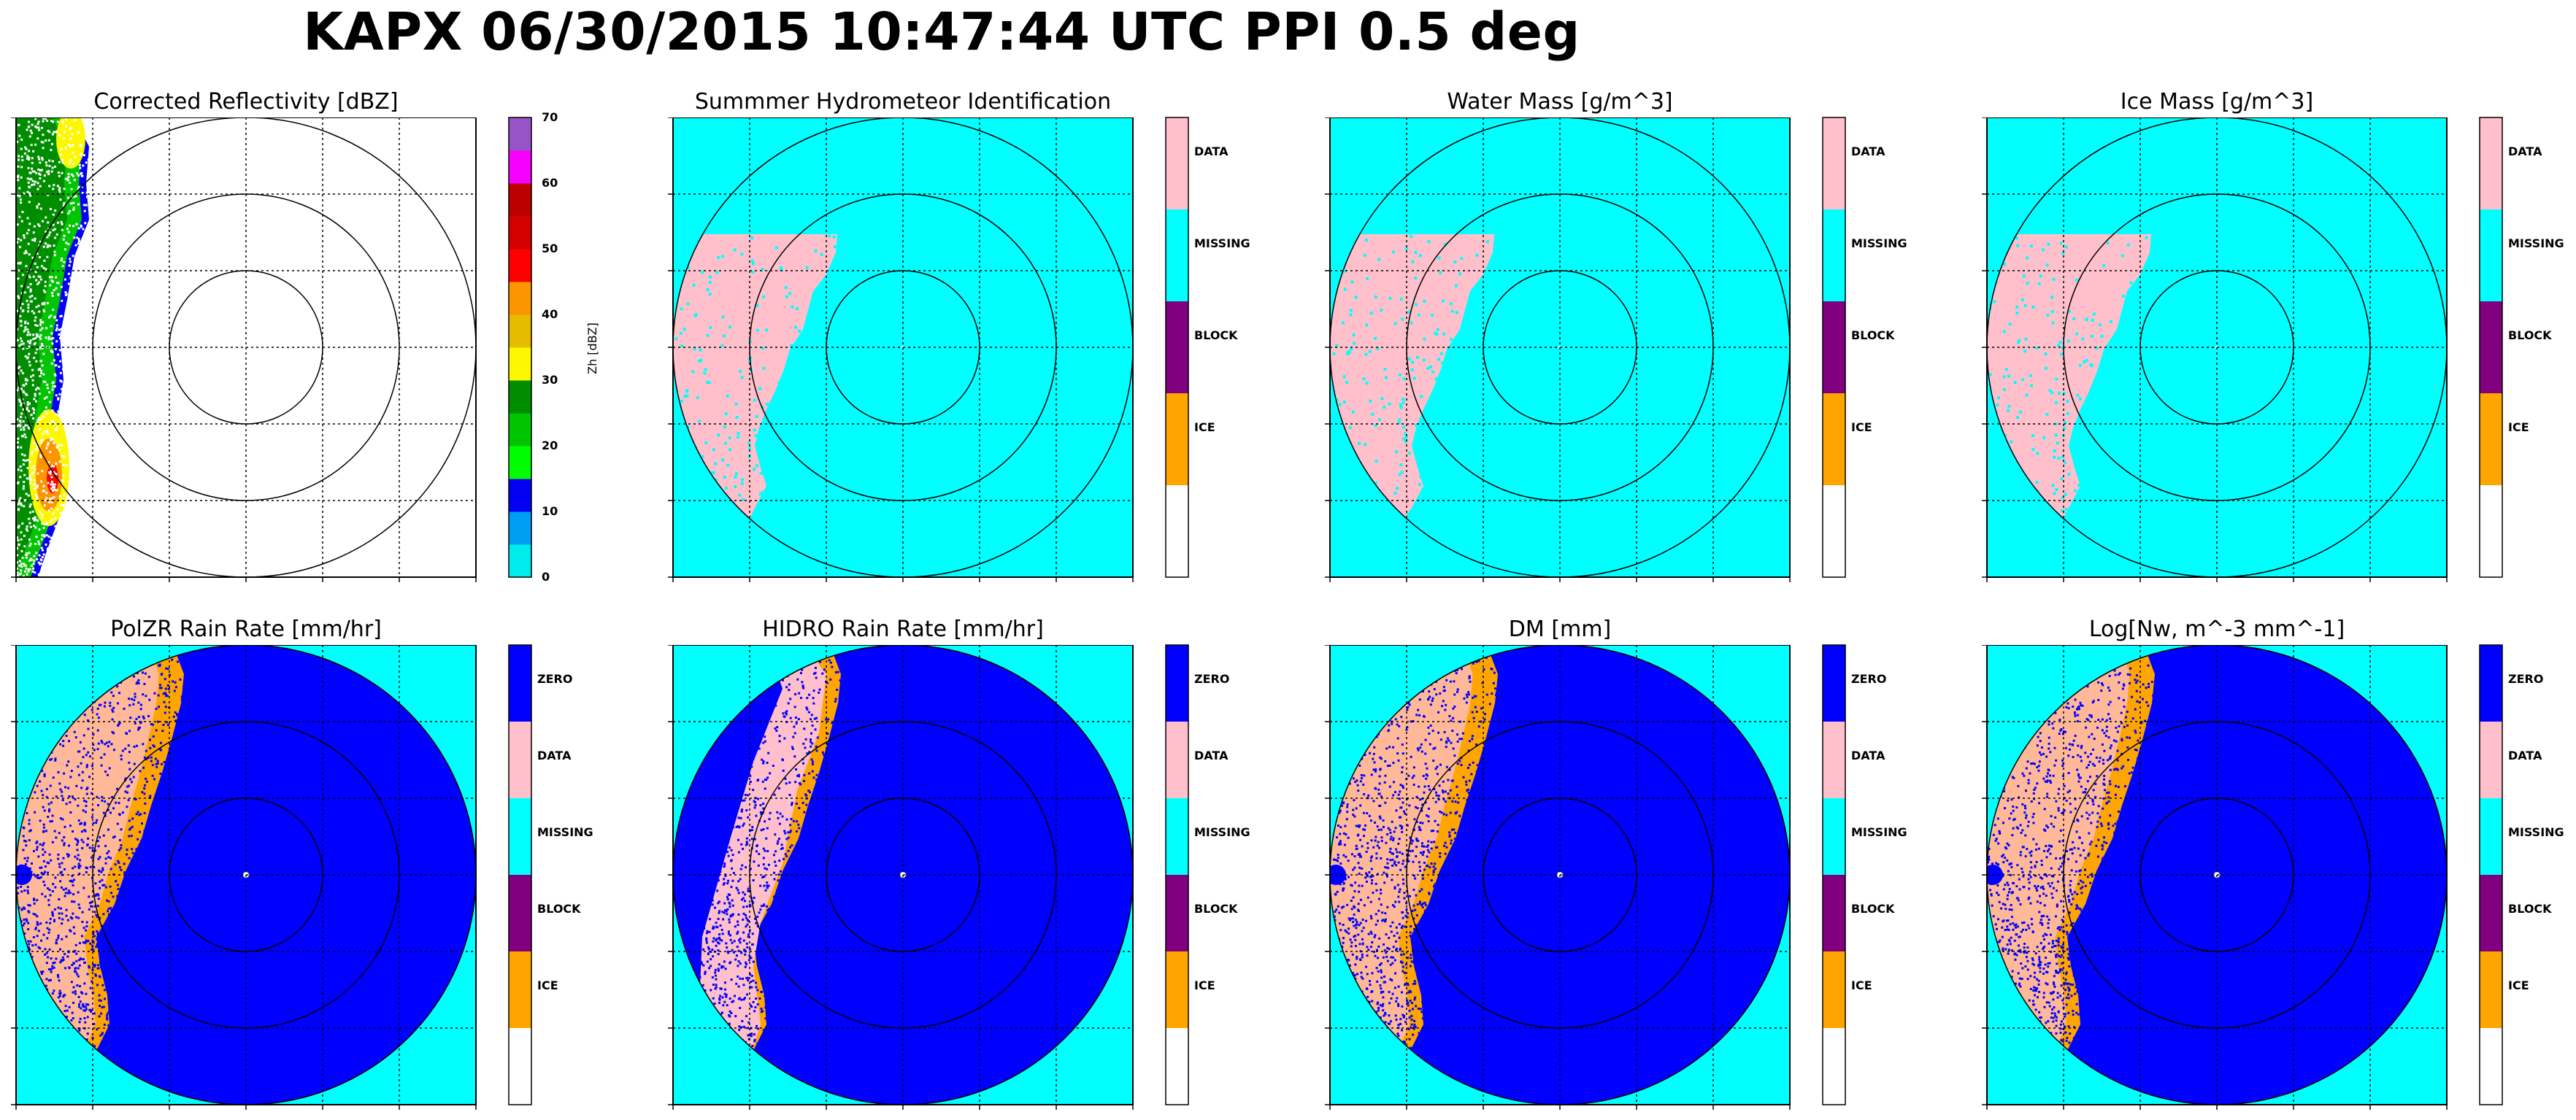 This screenshot has height=1120, width=2576. I want to click on colorbar-frame, so click(2491, 347).